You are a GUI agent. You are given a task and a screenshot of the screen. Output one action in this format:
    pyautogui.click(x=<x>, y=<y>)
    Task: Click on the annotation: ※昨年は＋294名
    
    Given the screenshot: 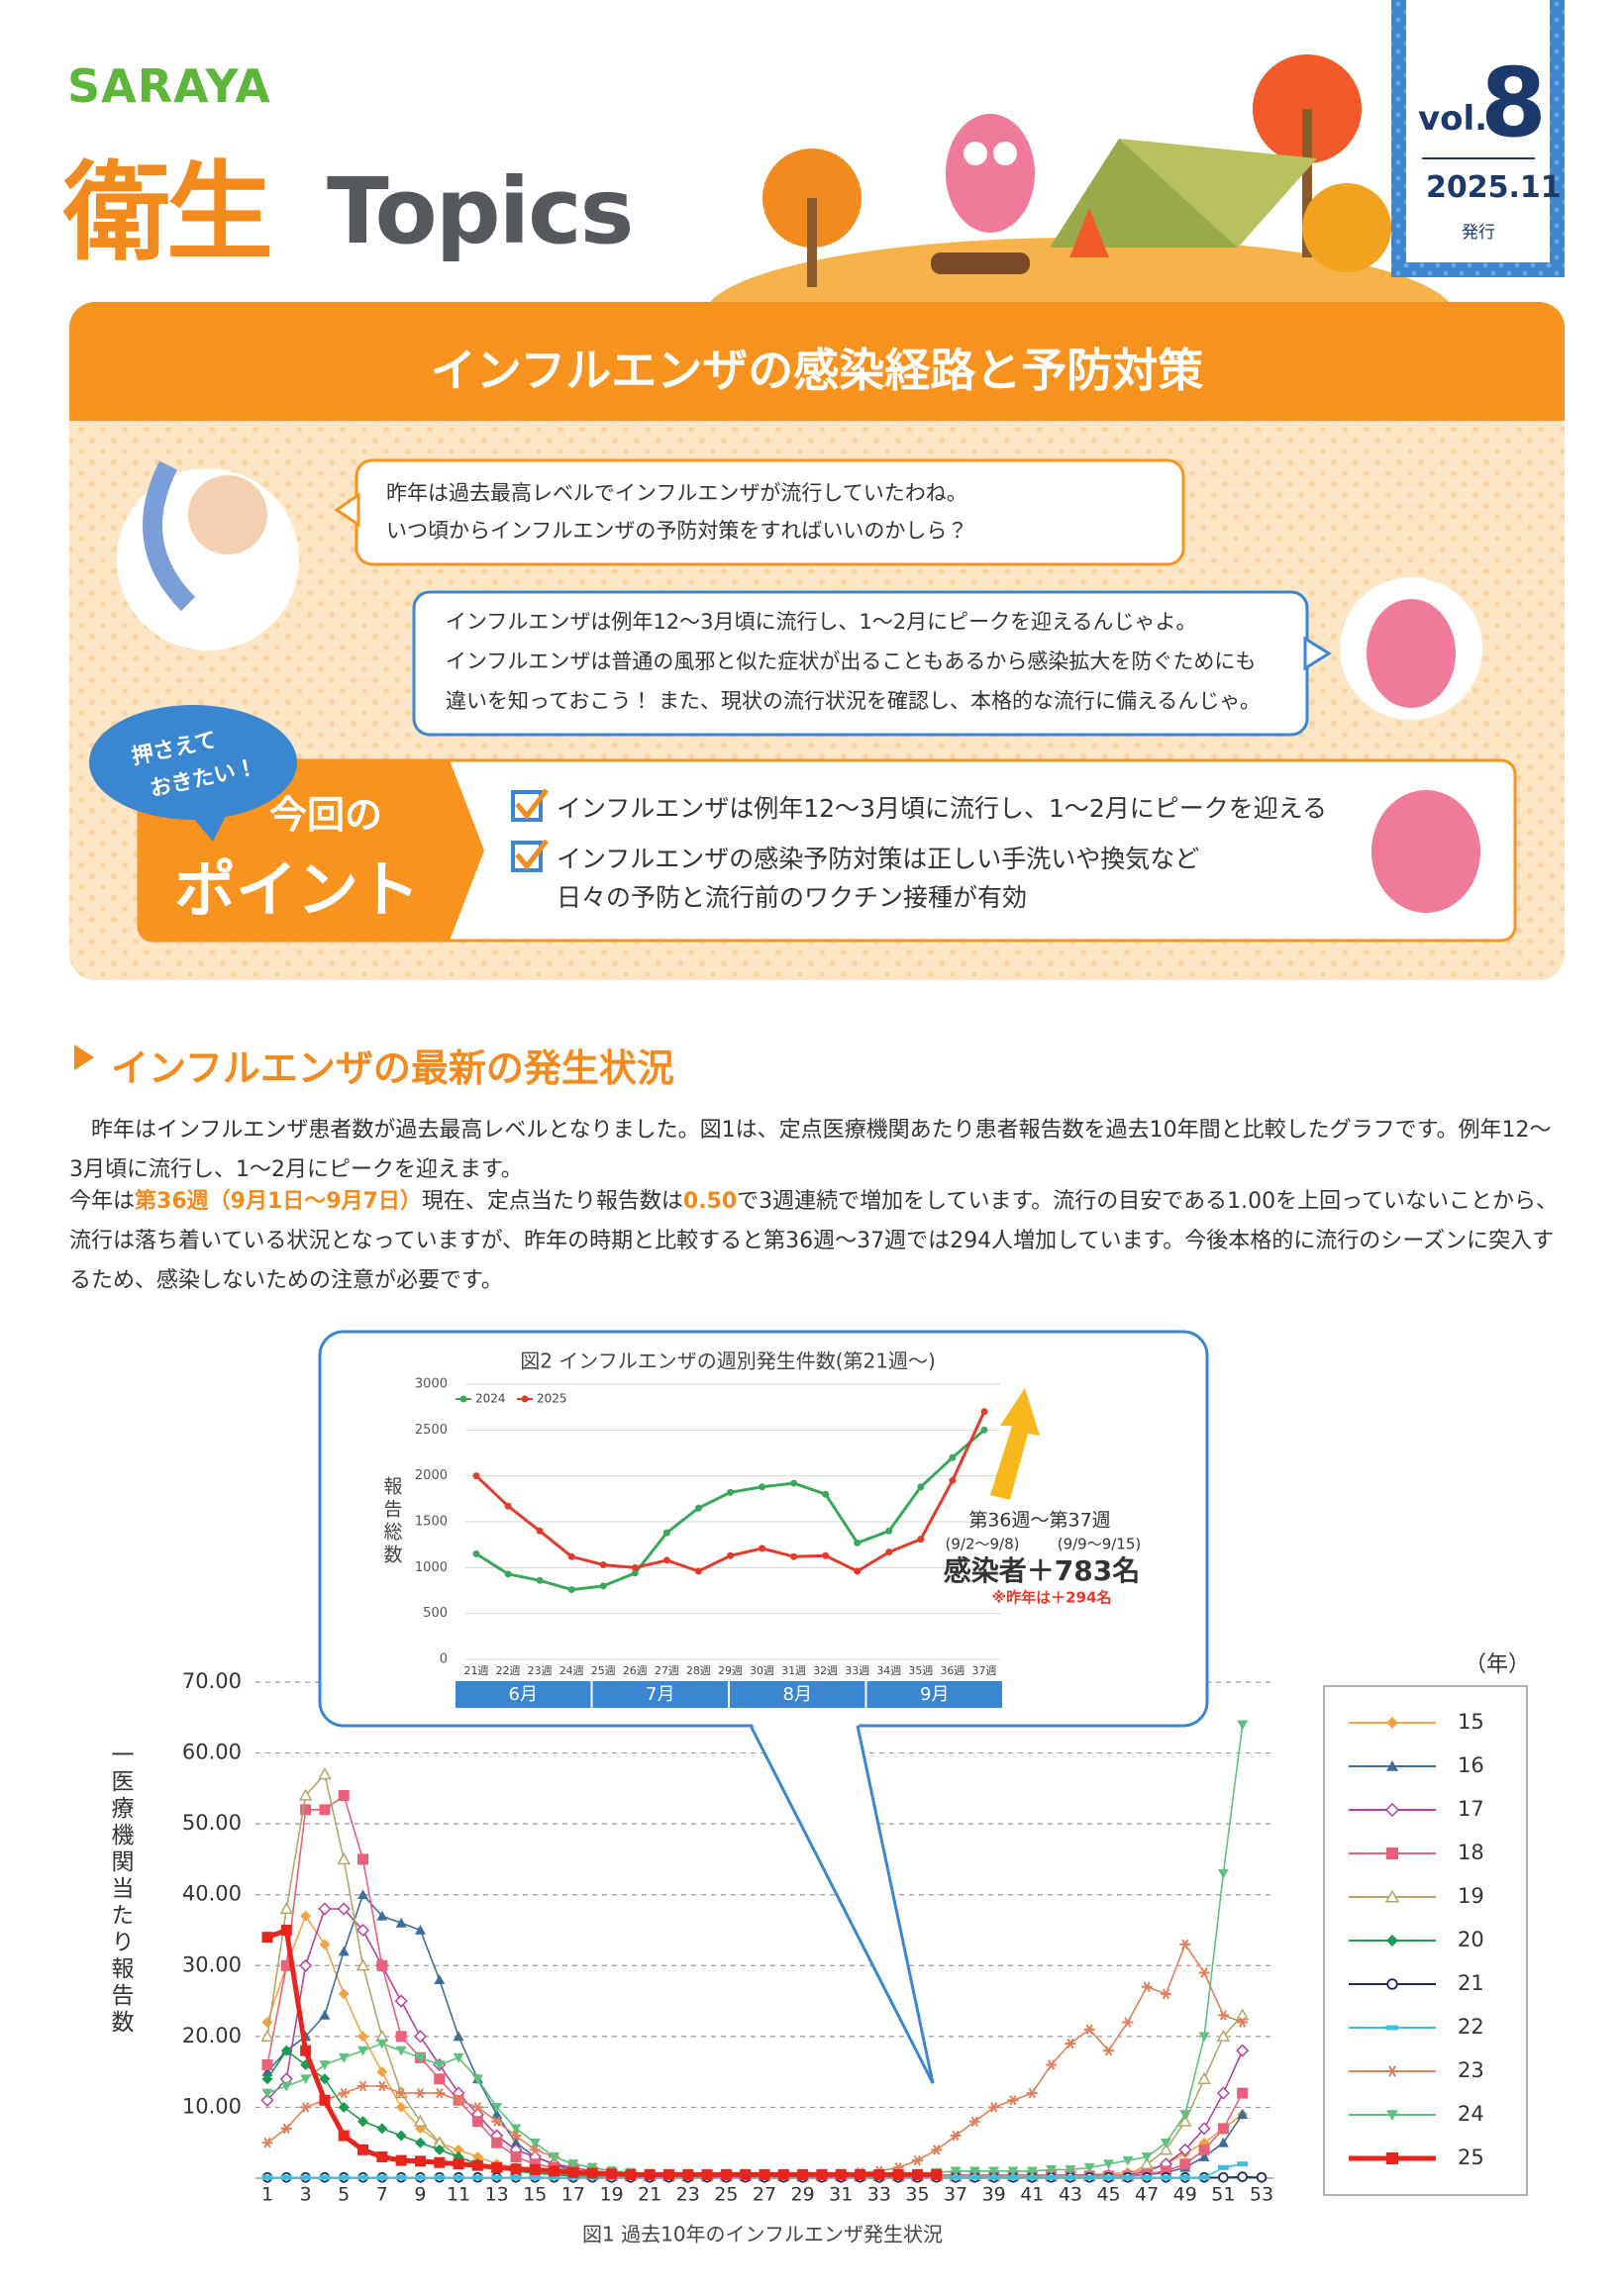 What is the action you would take?
    pyautogui.click(x=1052, y=1598)
    